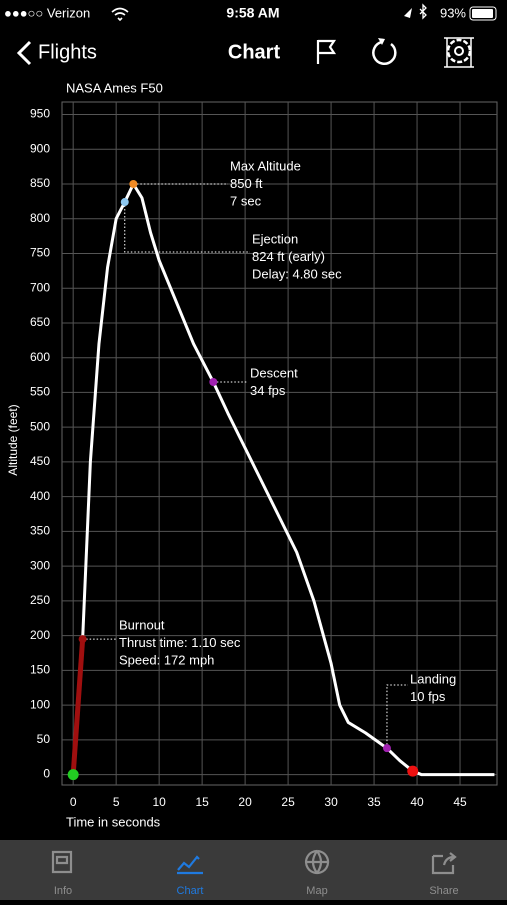  What do you see at coordinates (316, 891) in the screenshot?
I see `tab-label: Map` at bounding box center [316, 891].